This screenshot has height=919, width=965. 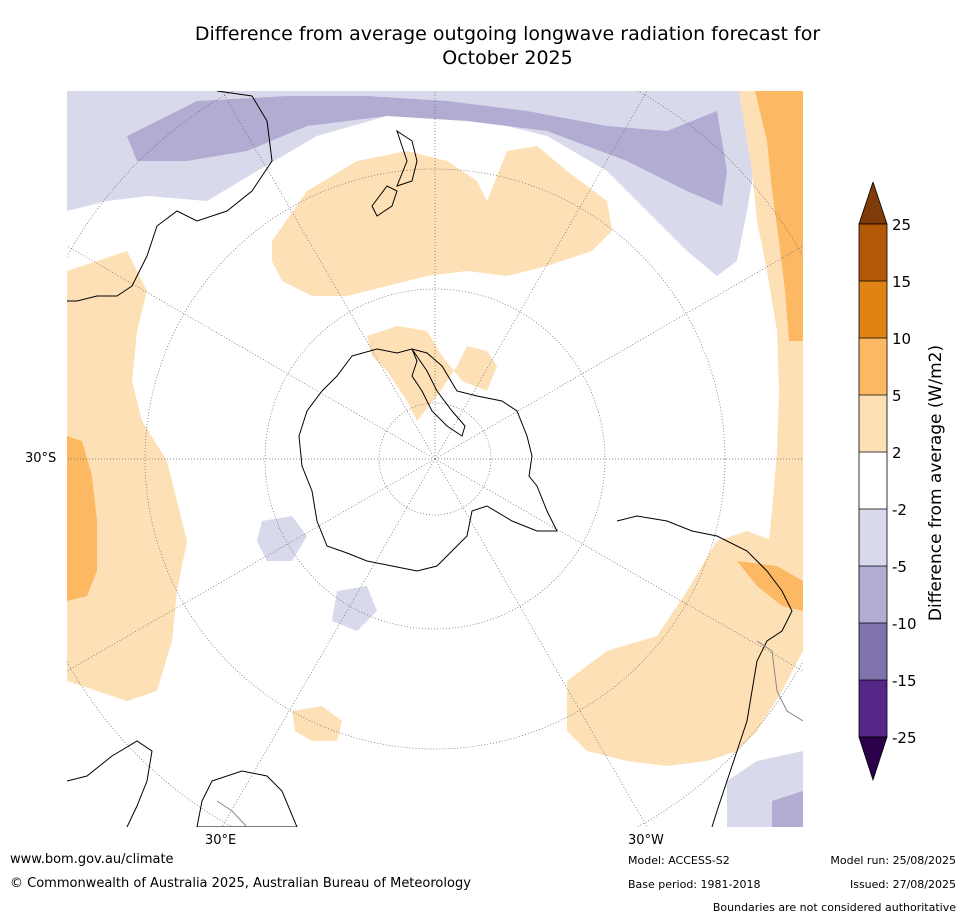 What do you see at coordinates (407, 158) in the screenshot?
I see `coastline-new-zealand-north` at bounding box center [407, 158].